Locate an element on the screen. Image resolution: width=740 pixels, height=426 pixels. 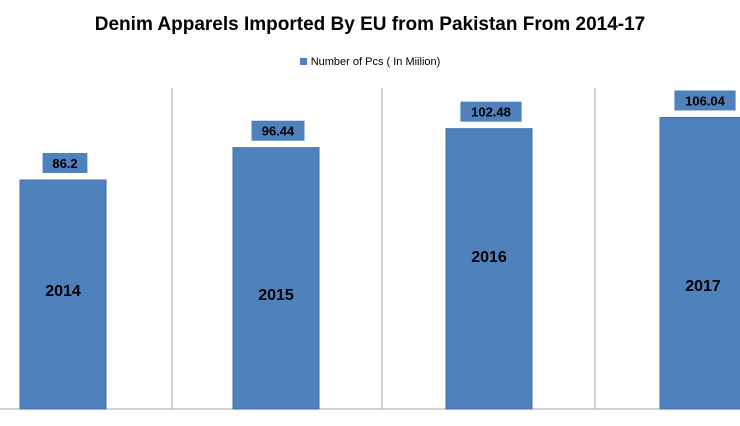
category-label-2014: 2014 is located at coordinates (63, 291).